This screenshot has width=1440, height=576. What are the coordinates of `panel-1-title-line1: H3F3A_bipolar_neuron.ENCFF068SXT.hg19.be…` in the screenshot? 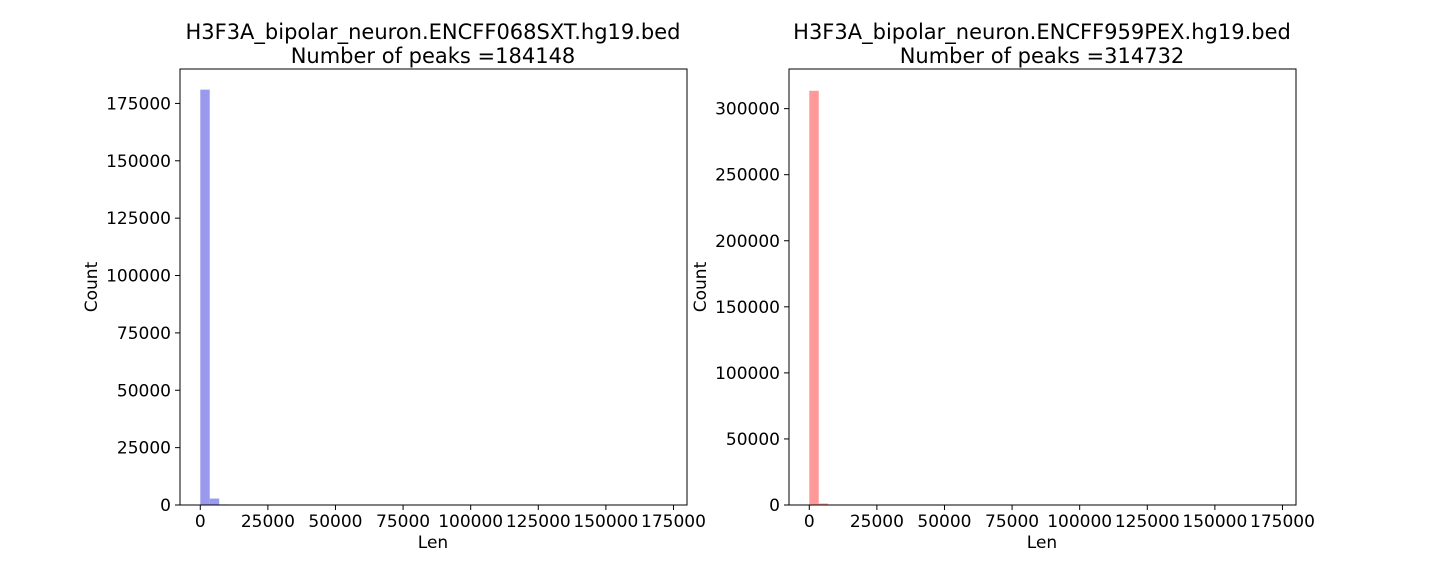 It's located at (432, 32).